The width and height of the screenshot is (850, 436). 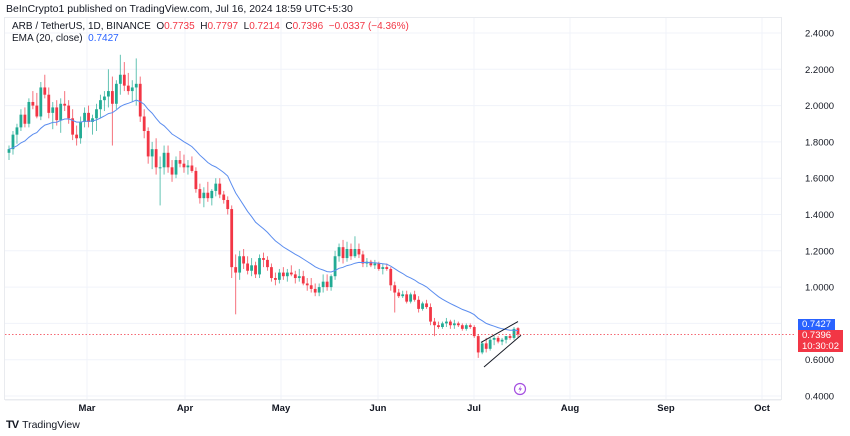 I want to click on last-price-value: 0.7396, so click(x=817, y=335).